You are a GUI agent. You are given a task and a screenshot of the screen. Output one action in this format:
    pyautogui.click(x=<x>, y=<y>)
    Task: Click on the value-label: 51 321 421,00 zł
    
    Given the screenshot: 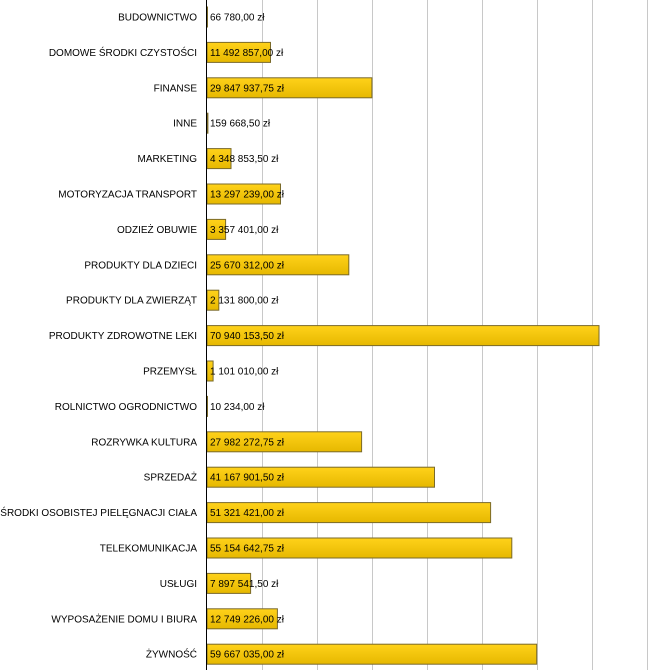 What is the action you would take?
    pyautogui.click(x=247, y=513)
    